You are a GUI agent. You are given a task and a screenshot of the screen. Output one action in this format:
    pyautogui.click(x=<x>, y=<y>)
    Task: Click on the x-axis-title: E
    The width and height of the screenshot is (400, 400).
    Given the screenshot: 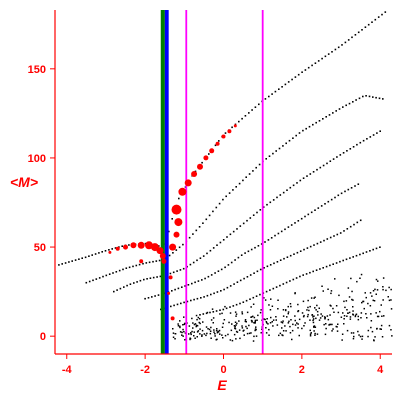 What is the action you would take?
    pyautogui.click(x=222, y=385)
    